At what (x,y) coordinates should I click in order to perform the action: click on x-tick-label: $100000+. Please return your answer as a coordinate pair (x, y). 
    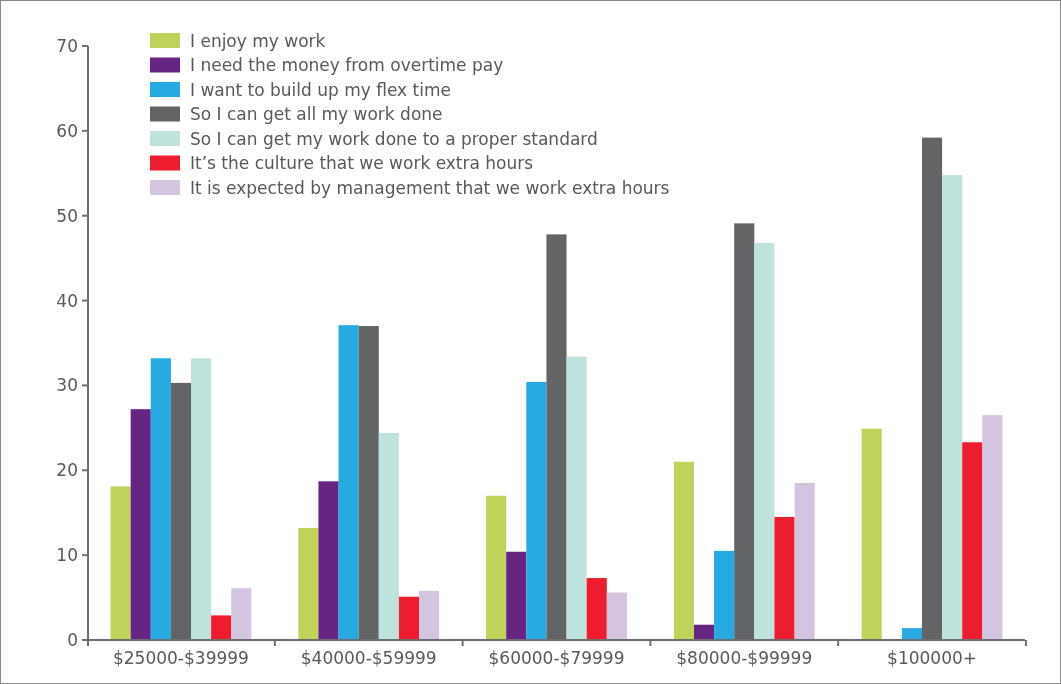
    Looking at the image, I should click on (932, 658).